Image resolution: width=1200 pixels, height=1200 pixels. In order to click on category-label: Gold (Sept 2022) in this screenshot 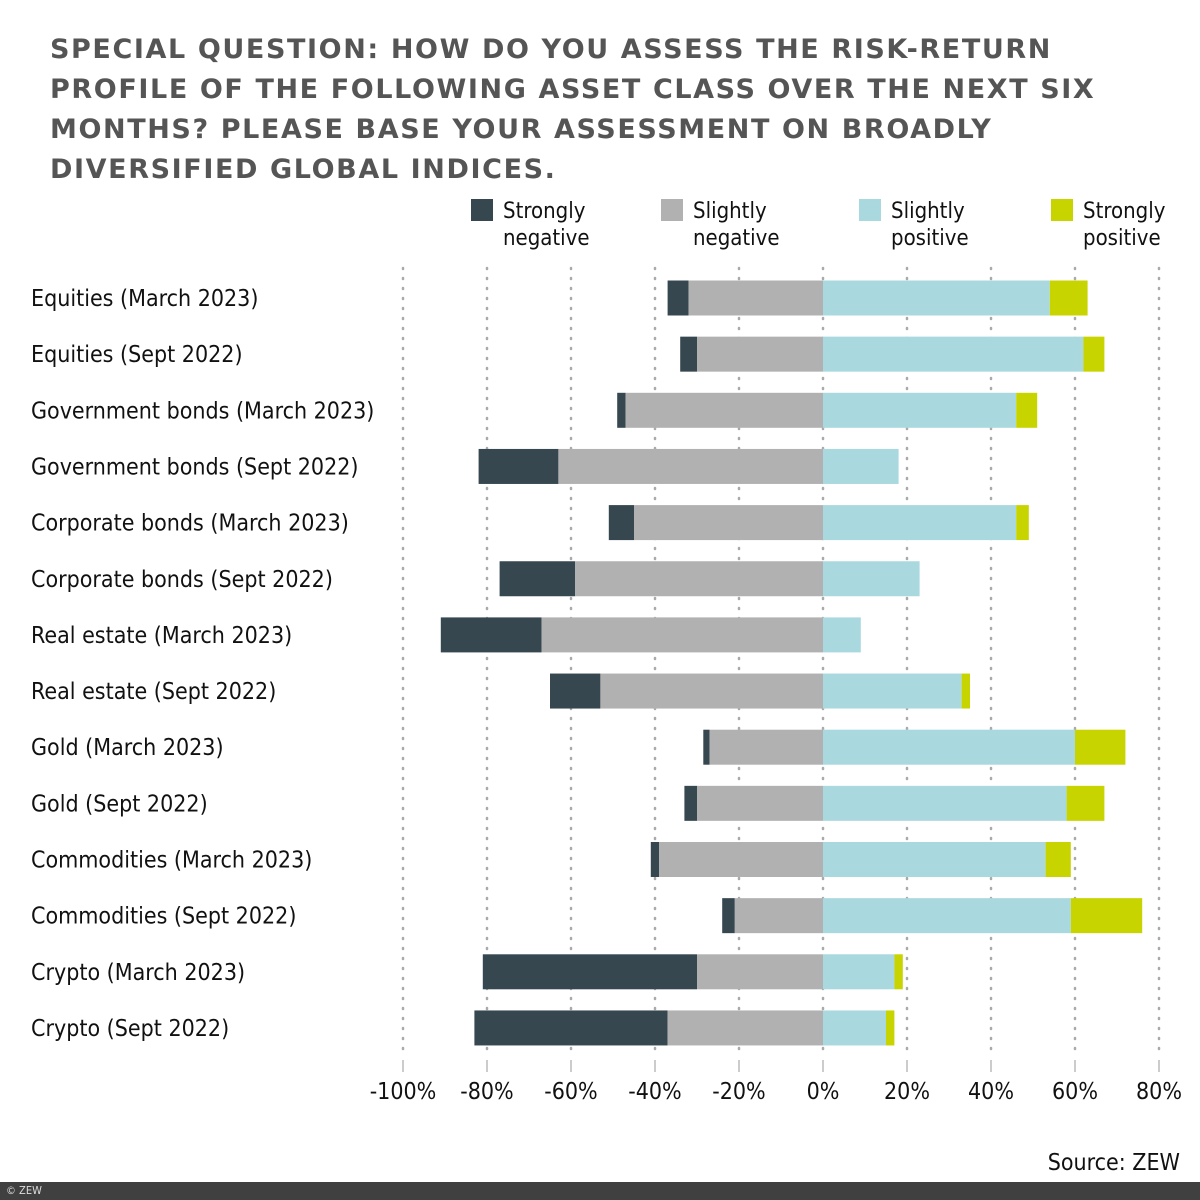, I will do `click(119, 804)`.